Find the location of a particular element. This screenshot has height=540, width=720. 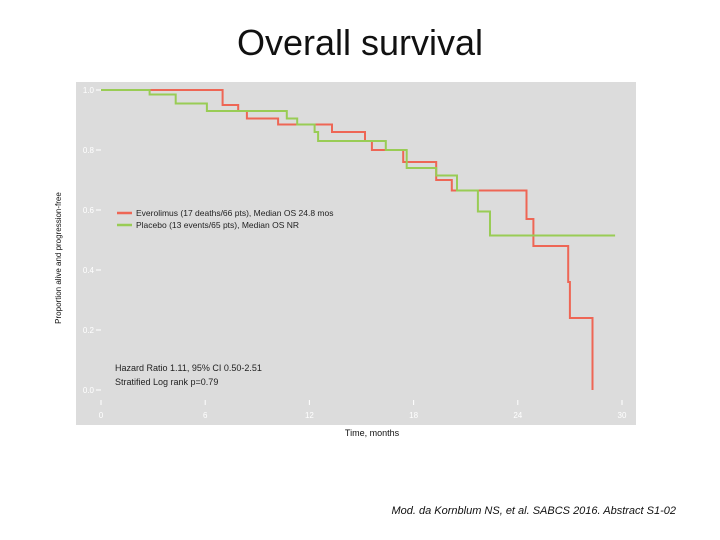

x-axis-label: Time, months is located at coordinates (372, 433).